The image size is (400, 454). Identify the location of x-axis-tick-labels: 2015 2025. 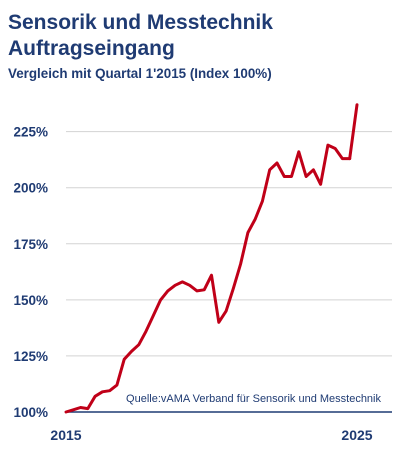
(211, 435).